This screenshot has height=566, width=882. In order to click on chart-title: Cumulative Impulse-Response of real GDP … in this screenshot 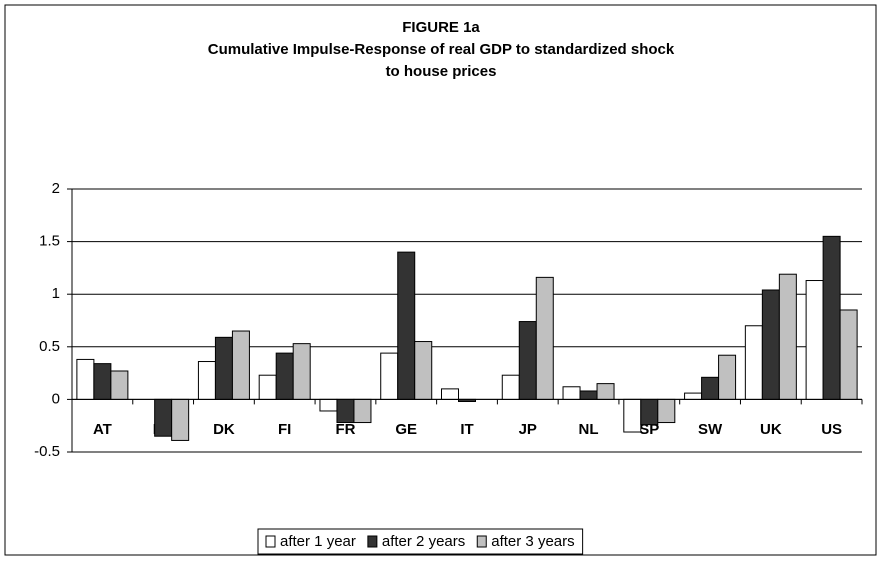, I will do `click(441, 49)`.